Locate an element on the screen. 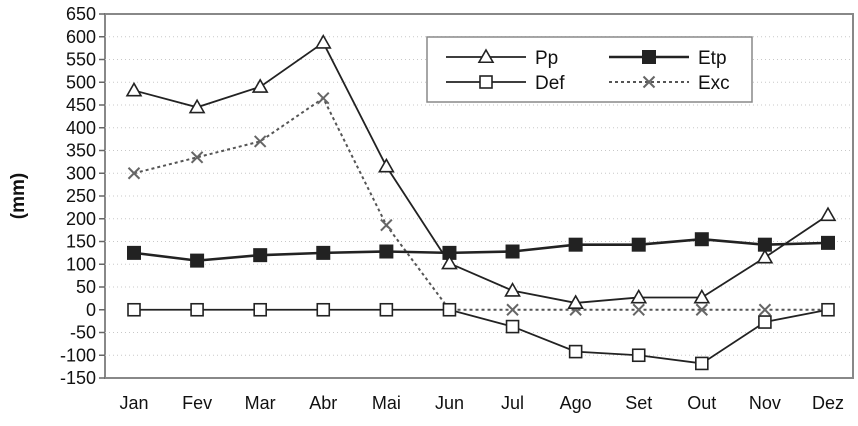 The width and height of the screenshot is (858, 426). x-tick-label: Jan is located at coordinates (133, 403).